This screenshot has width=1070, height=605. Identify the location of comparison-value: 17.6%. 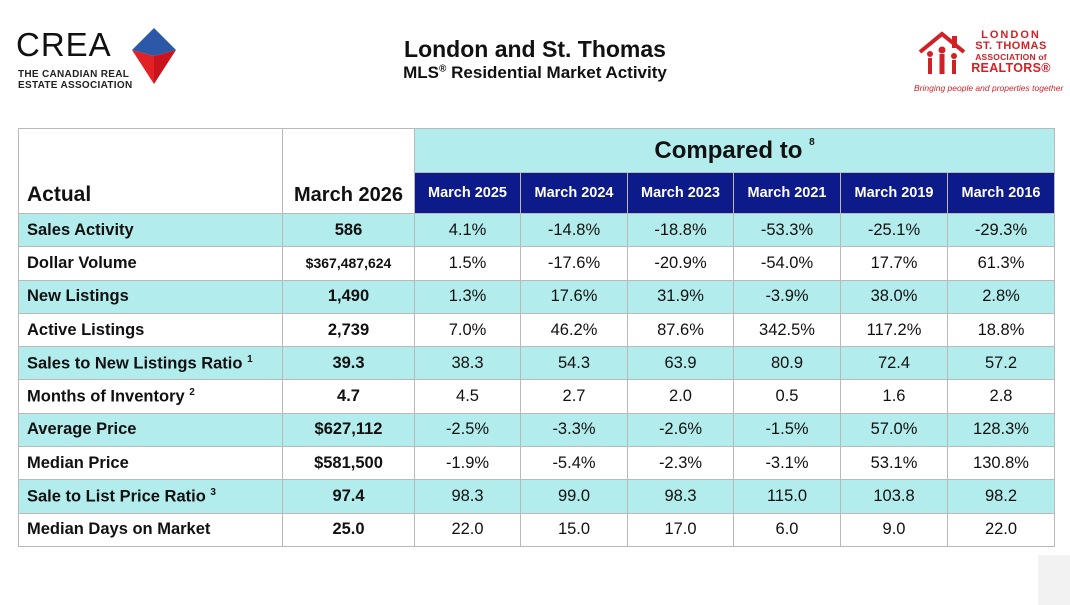
(574, 296).